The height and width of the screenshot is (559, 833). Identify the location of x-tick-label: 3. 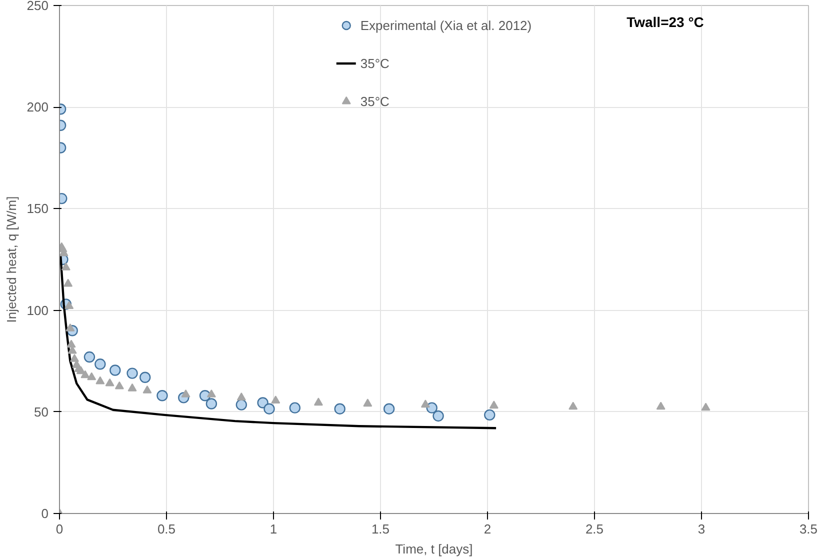
(702, 529).